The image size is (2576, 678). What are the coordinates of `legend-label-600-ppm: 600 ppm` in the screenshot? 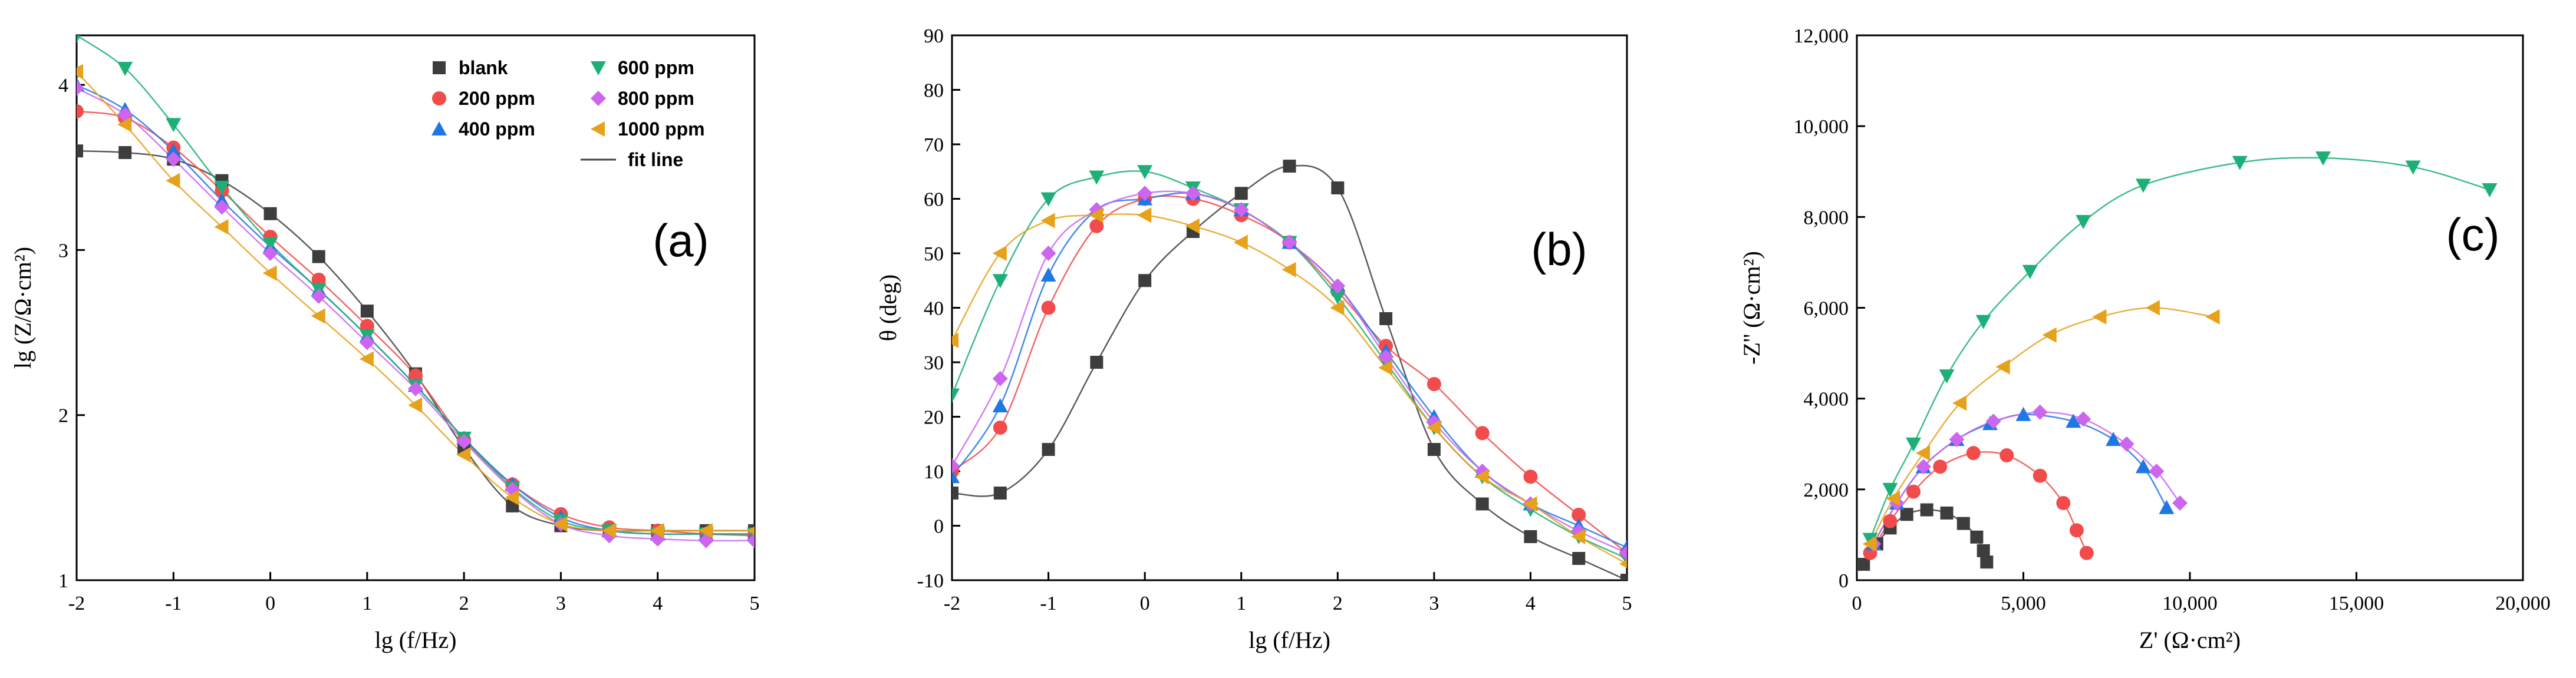 It's located at (656, 67).